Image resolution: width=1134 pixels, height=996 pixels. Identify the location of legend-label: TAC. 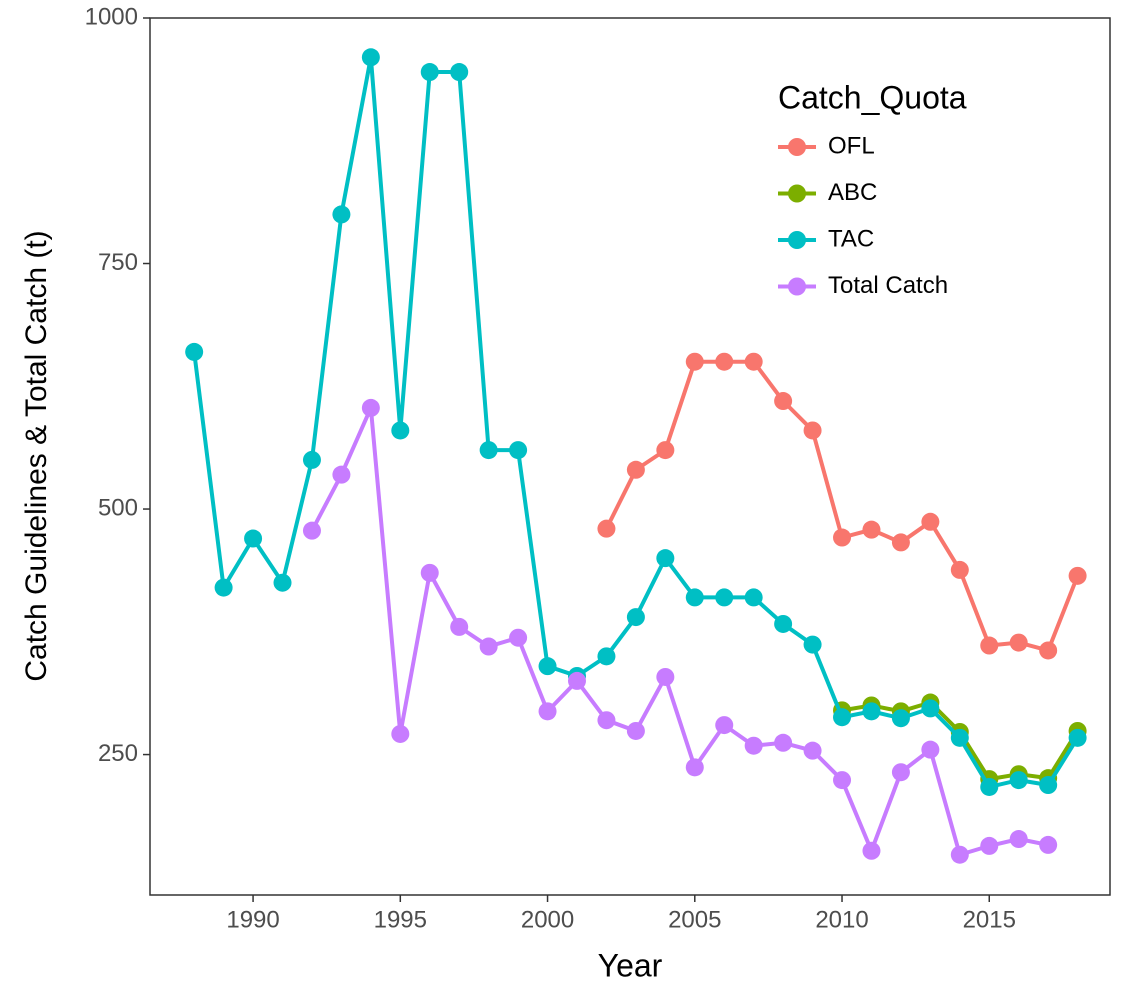
(851, 238).